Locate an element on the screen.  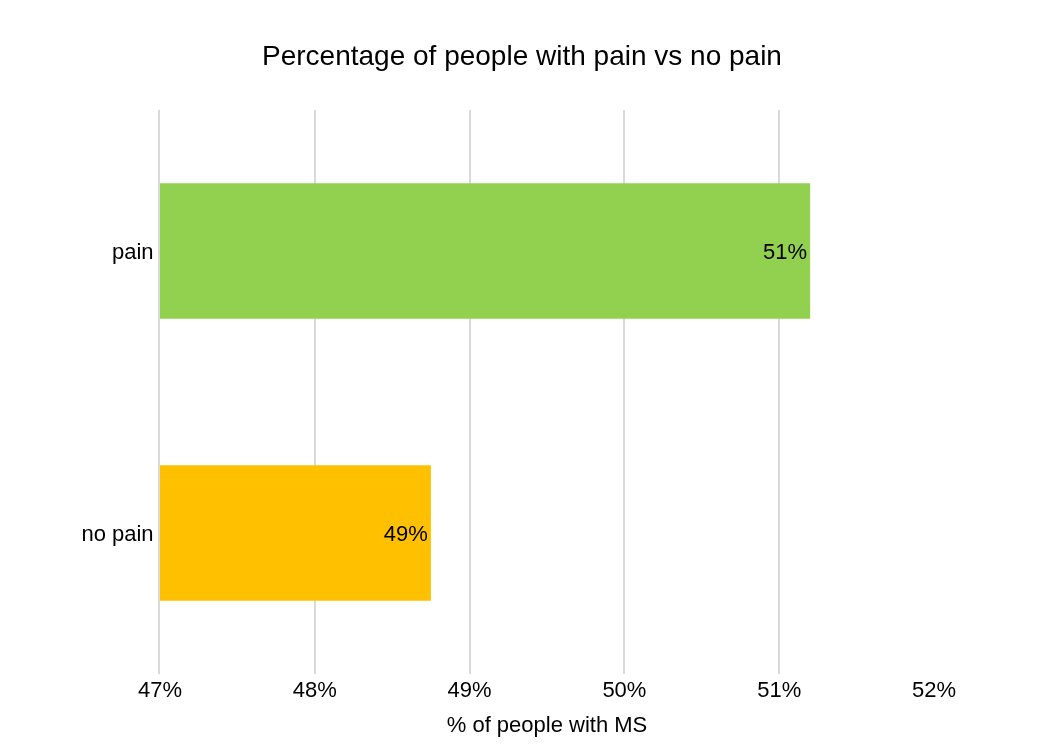
data-label: 51% is located at coordinates (785, 251).